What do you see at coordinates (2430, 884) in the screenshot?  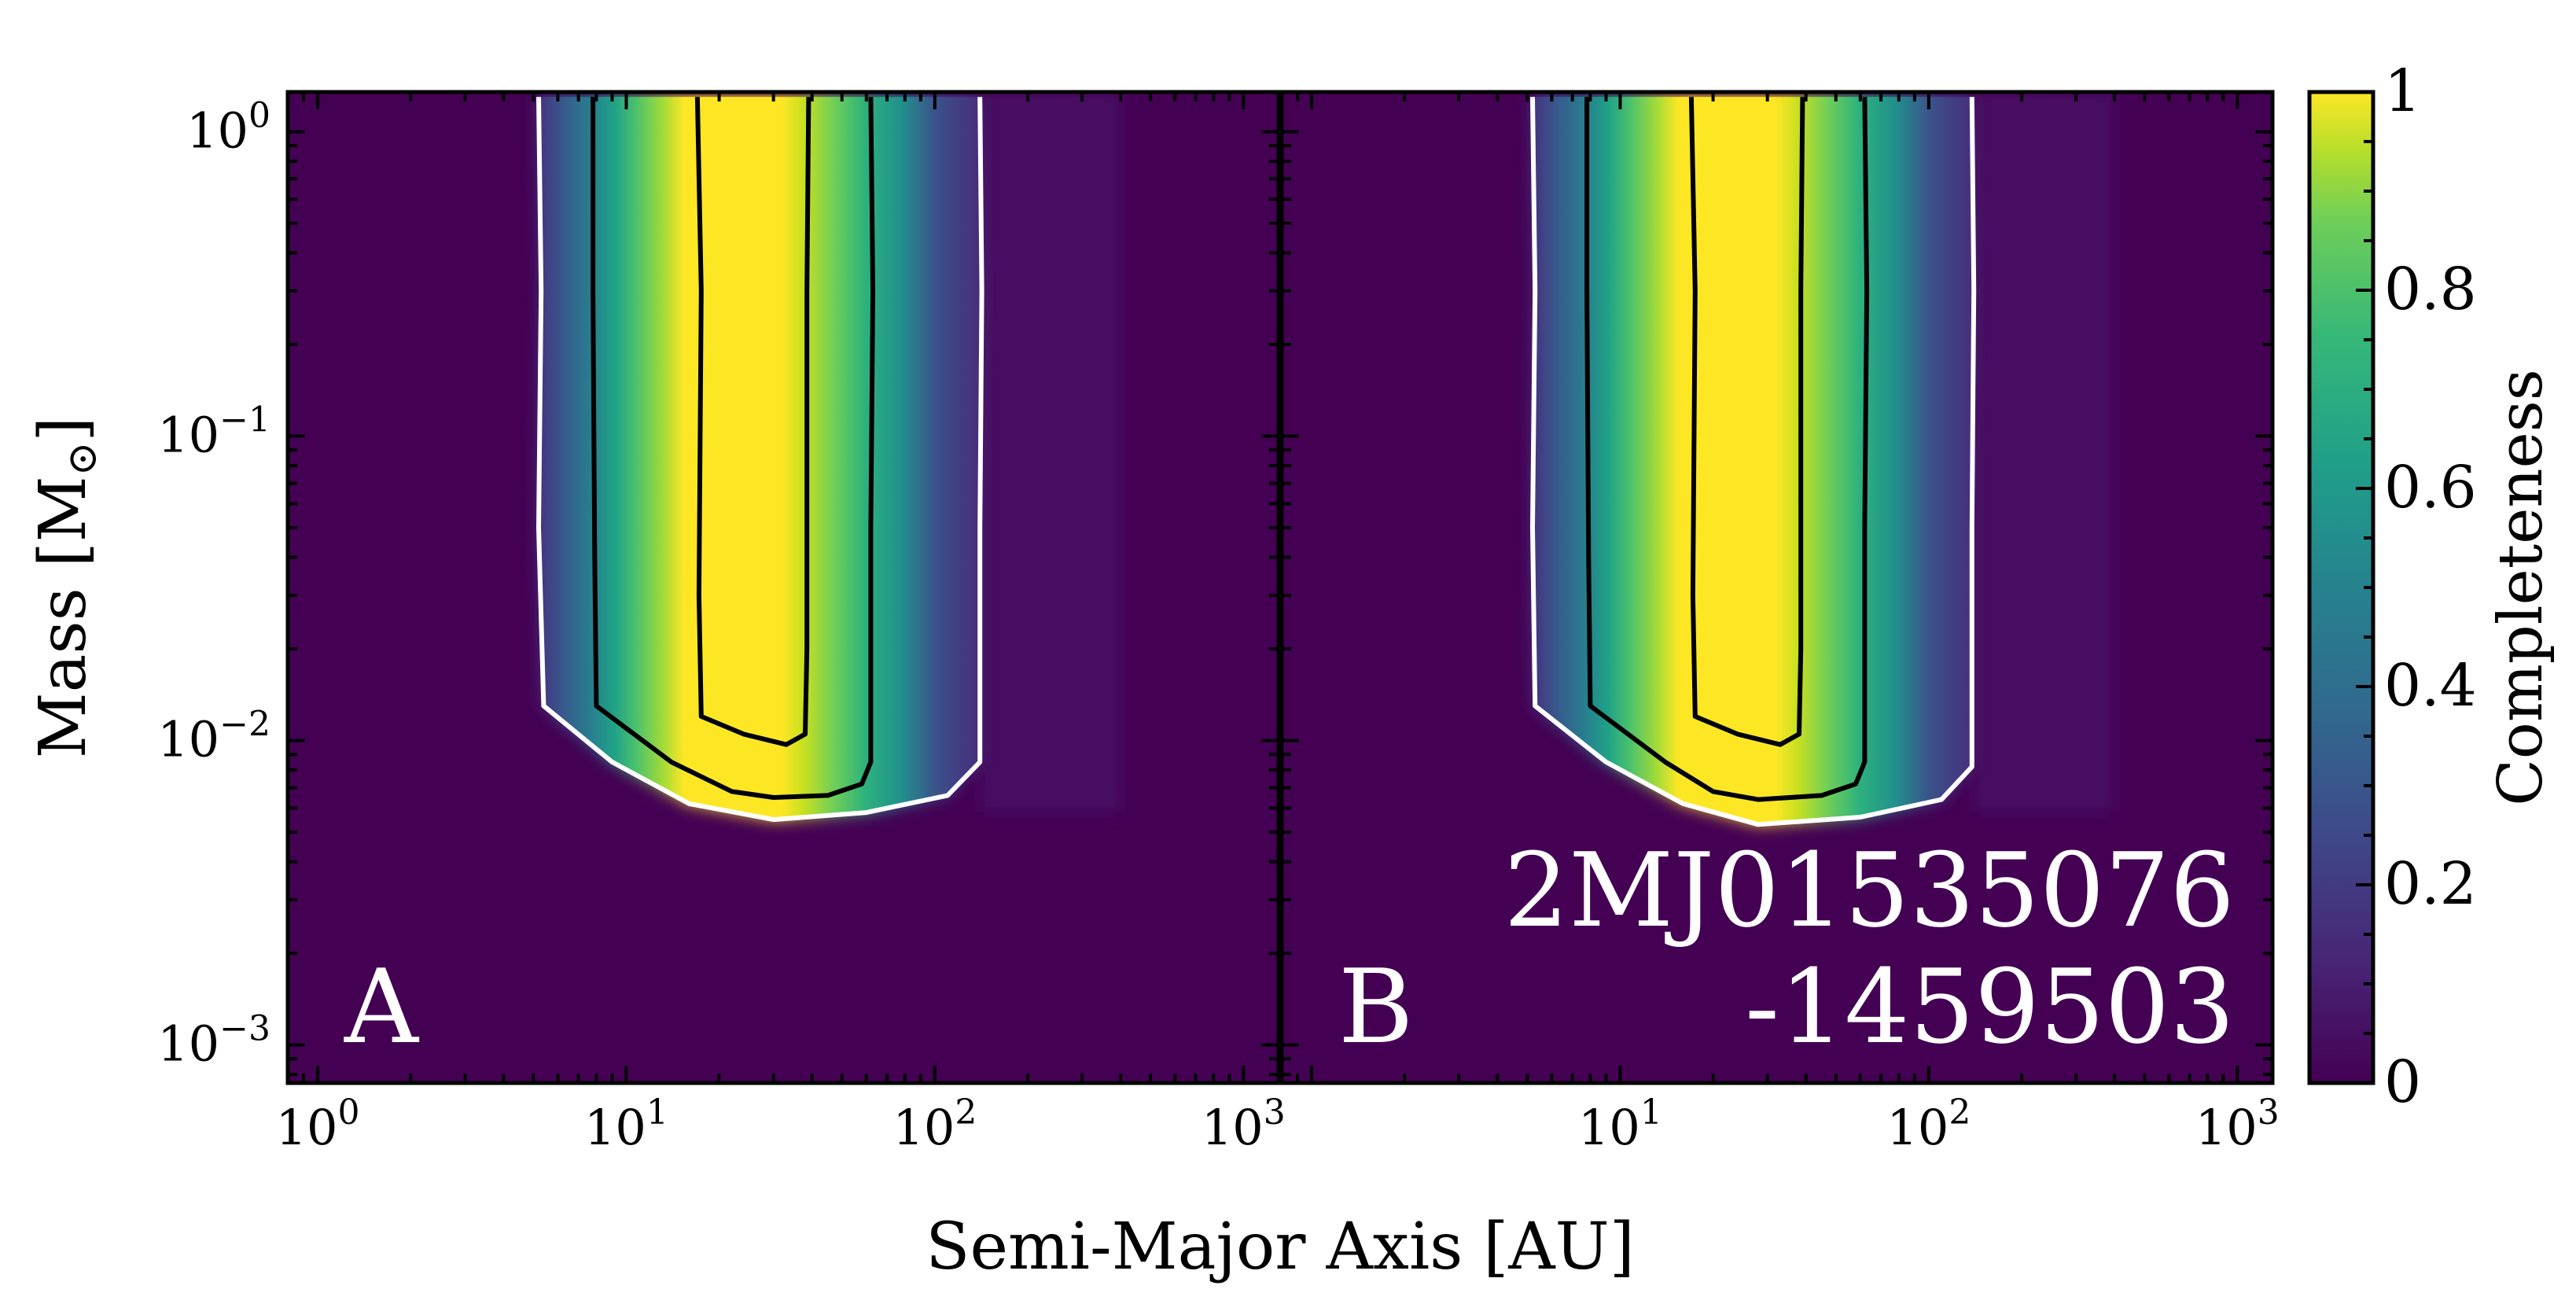 I see `colorbar-tick-label: 0.2` at bounding box center [2430, 884].